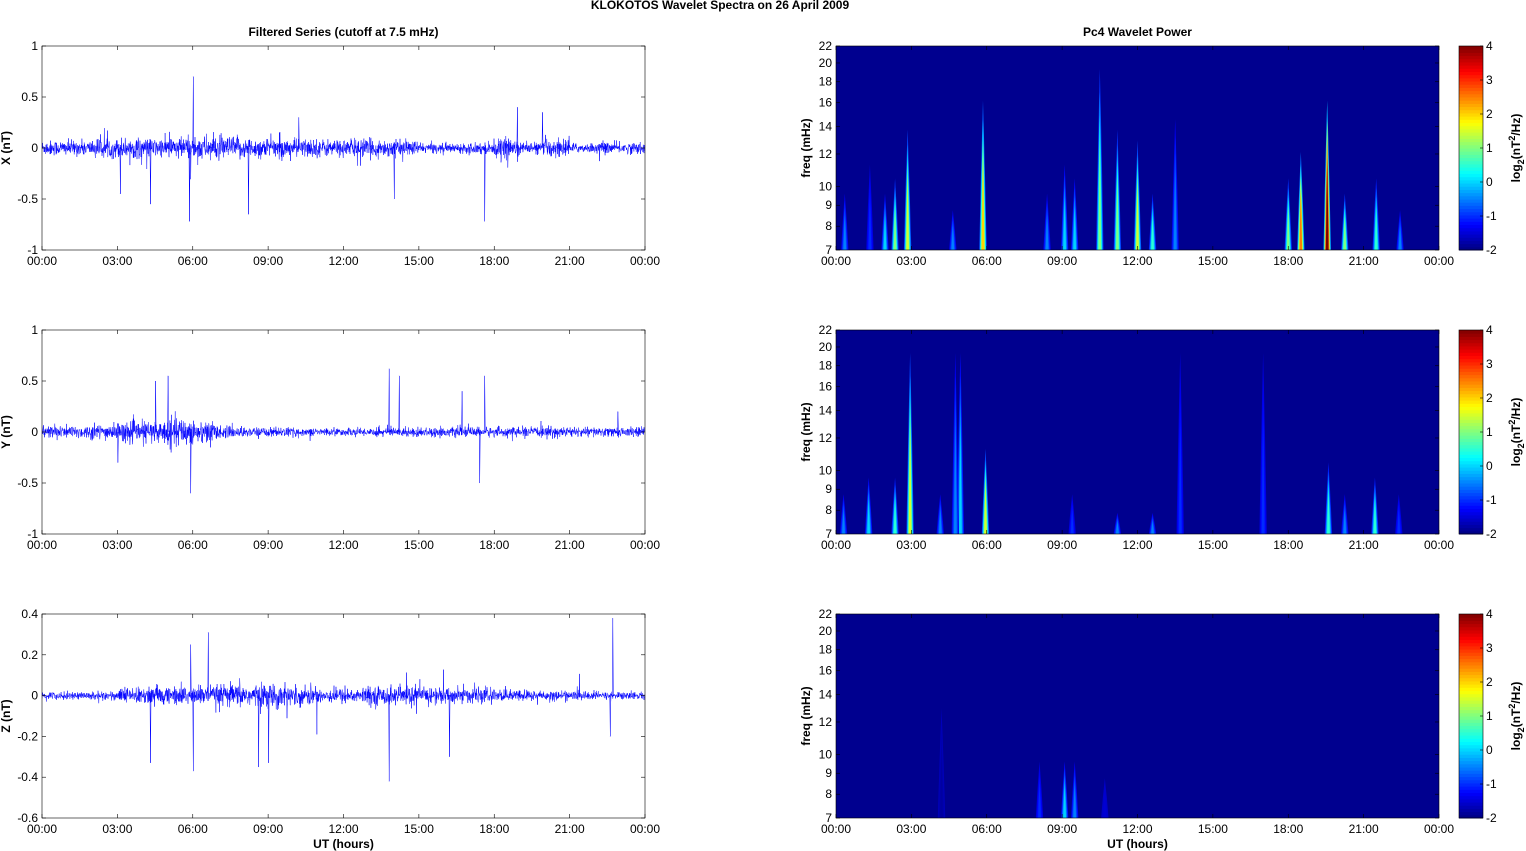 The width and height of the screenshot is (1526, 851). Describe the element at coordinates (1491, 500) in the screenshot. I see `colorbar-tick-label: -1` at that location.